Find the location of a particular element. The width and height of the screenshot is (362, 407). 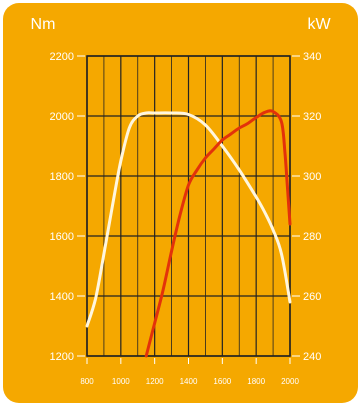

left-tick-label: 2200 is located at coordinates (62, 57).